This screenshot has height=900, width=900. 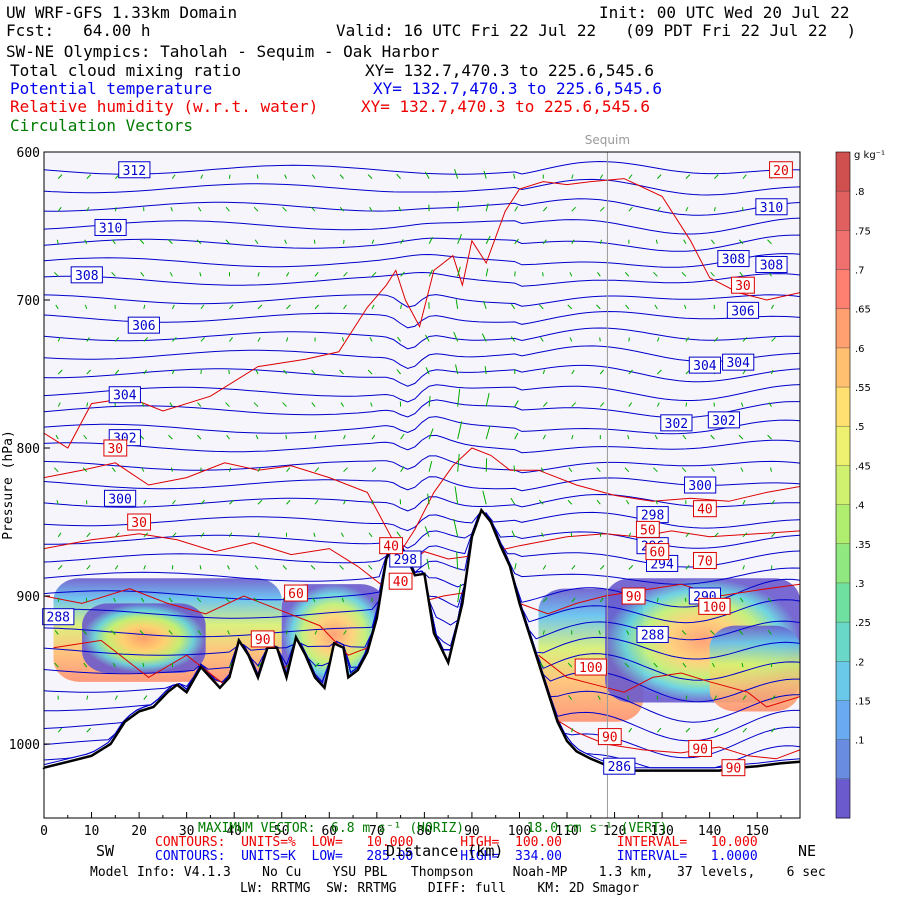 I want to click on colorbar-tick-label: .4, so click(x=860, y=506).